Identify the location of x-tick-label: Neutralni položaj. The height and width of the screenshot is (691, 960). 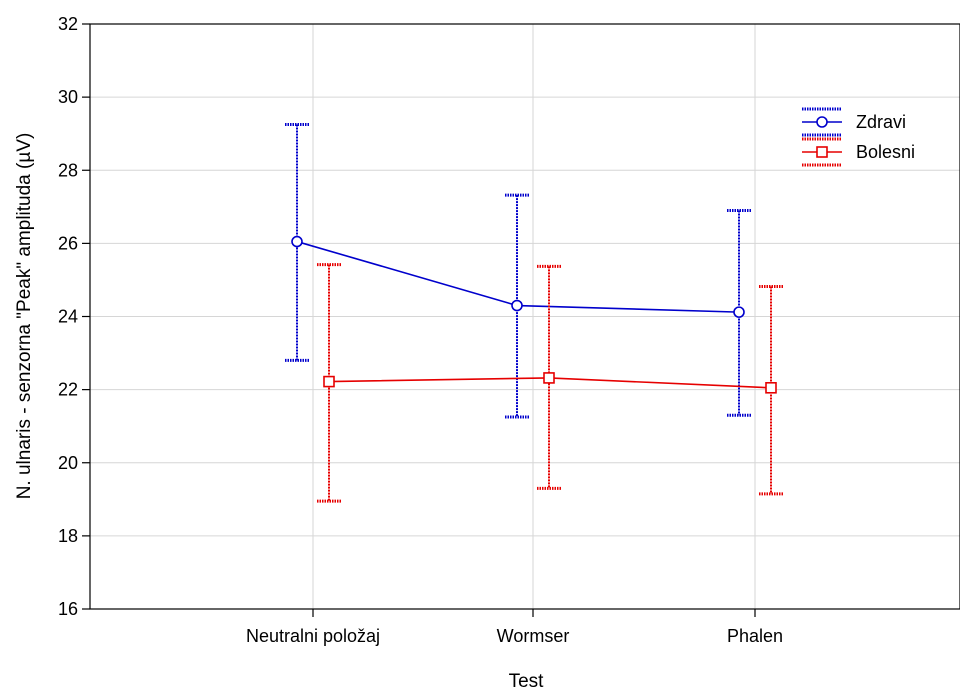
(313, 636).